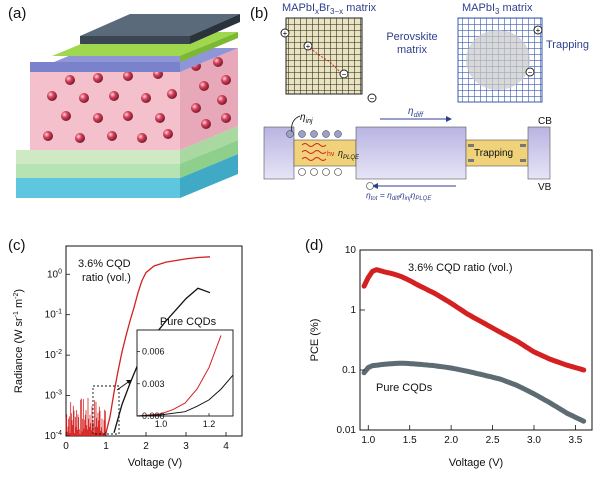  Describe the element at coordinates (135, 40) in the screenshot. I see `electrode-front` at that location.